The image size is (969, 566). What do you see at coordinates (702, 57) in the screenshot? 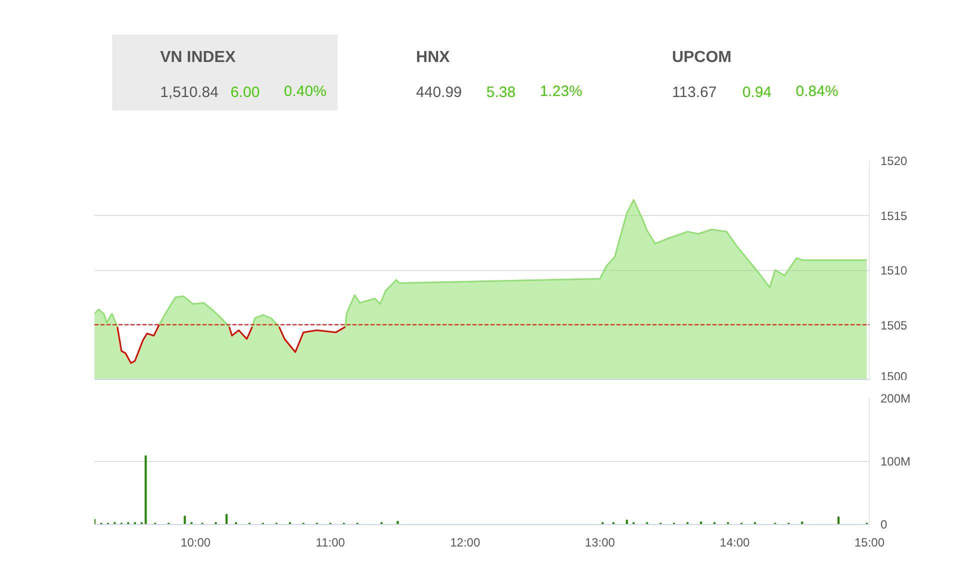
I see `text: UPCOM` at bounding box center [702, 57].